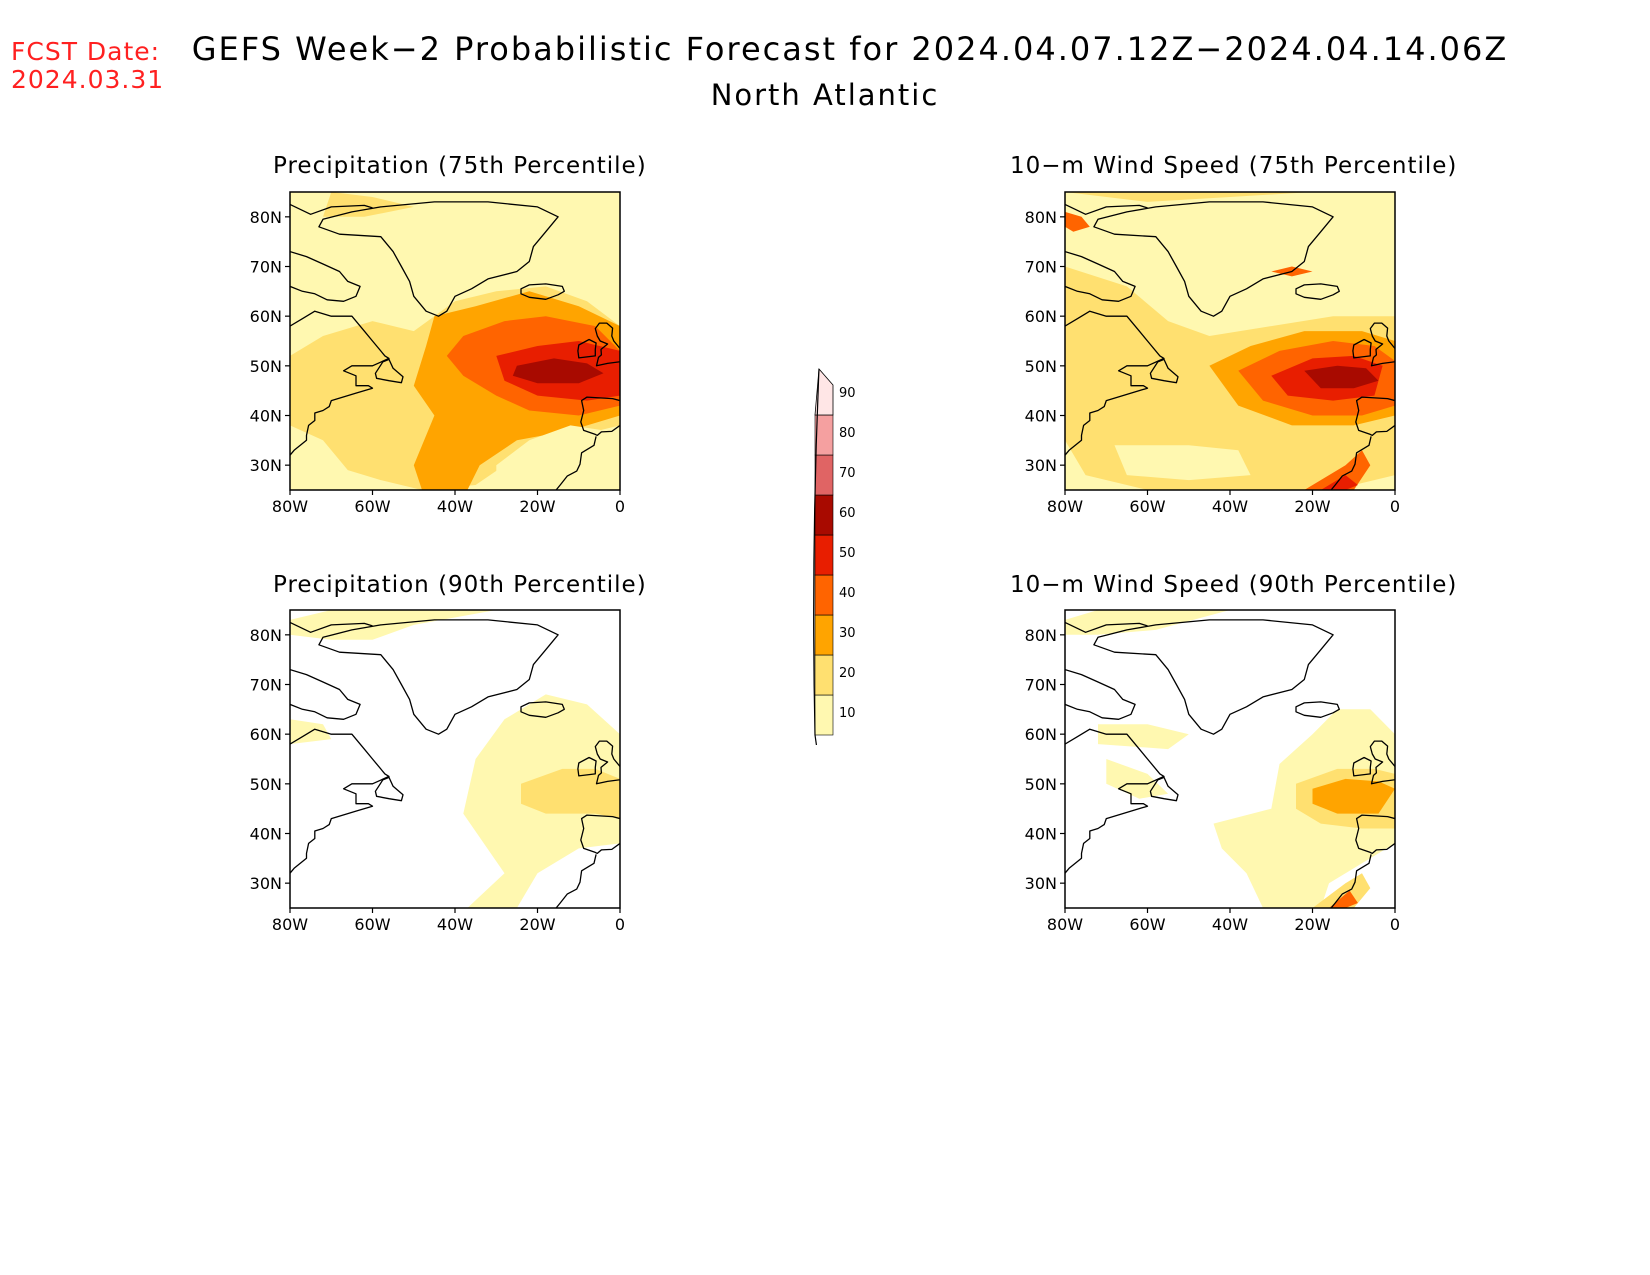  What do you see at coordinates (847, 633) in the screenshot?
I see `colorbar-label: 30` at bounding box center [847, 633].